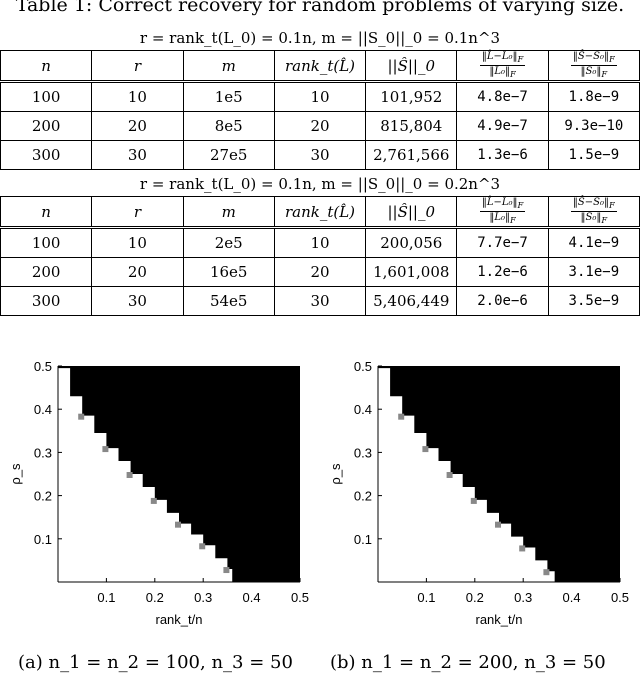 Image resolution: width=640 pixels, height=673 pixels. Describe the element at coordinates (228, 301) in the screenshot. I see `cell: 54e5` at that location.